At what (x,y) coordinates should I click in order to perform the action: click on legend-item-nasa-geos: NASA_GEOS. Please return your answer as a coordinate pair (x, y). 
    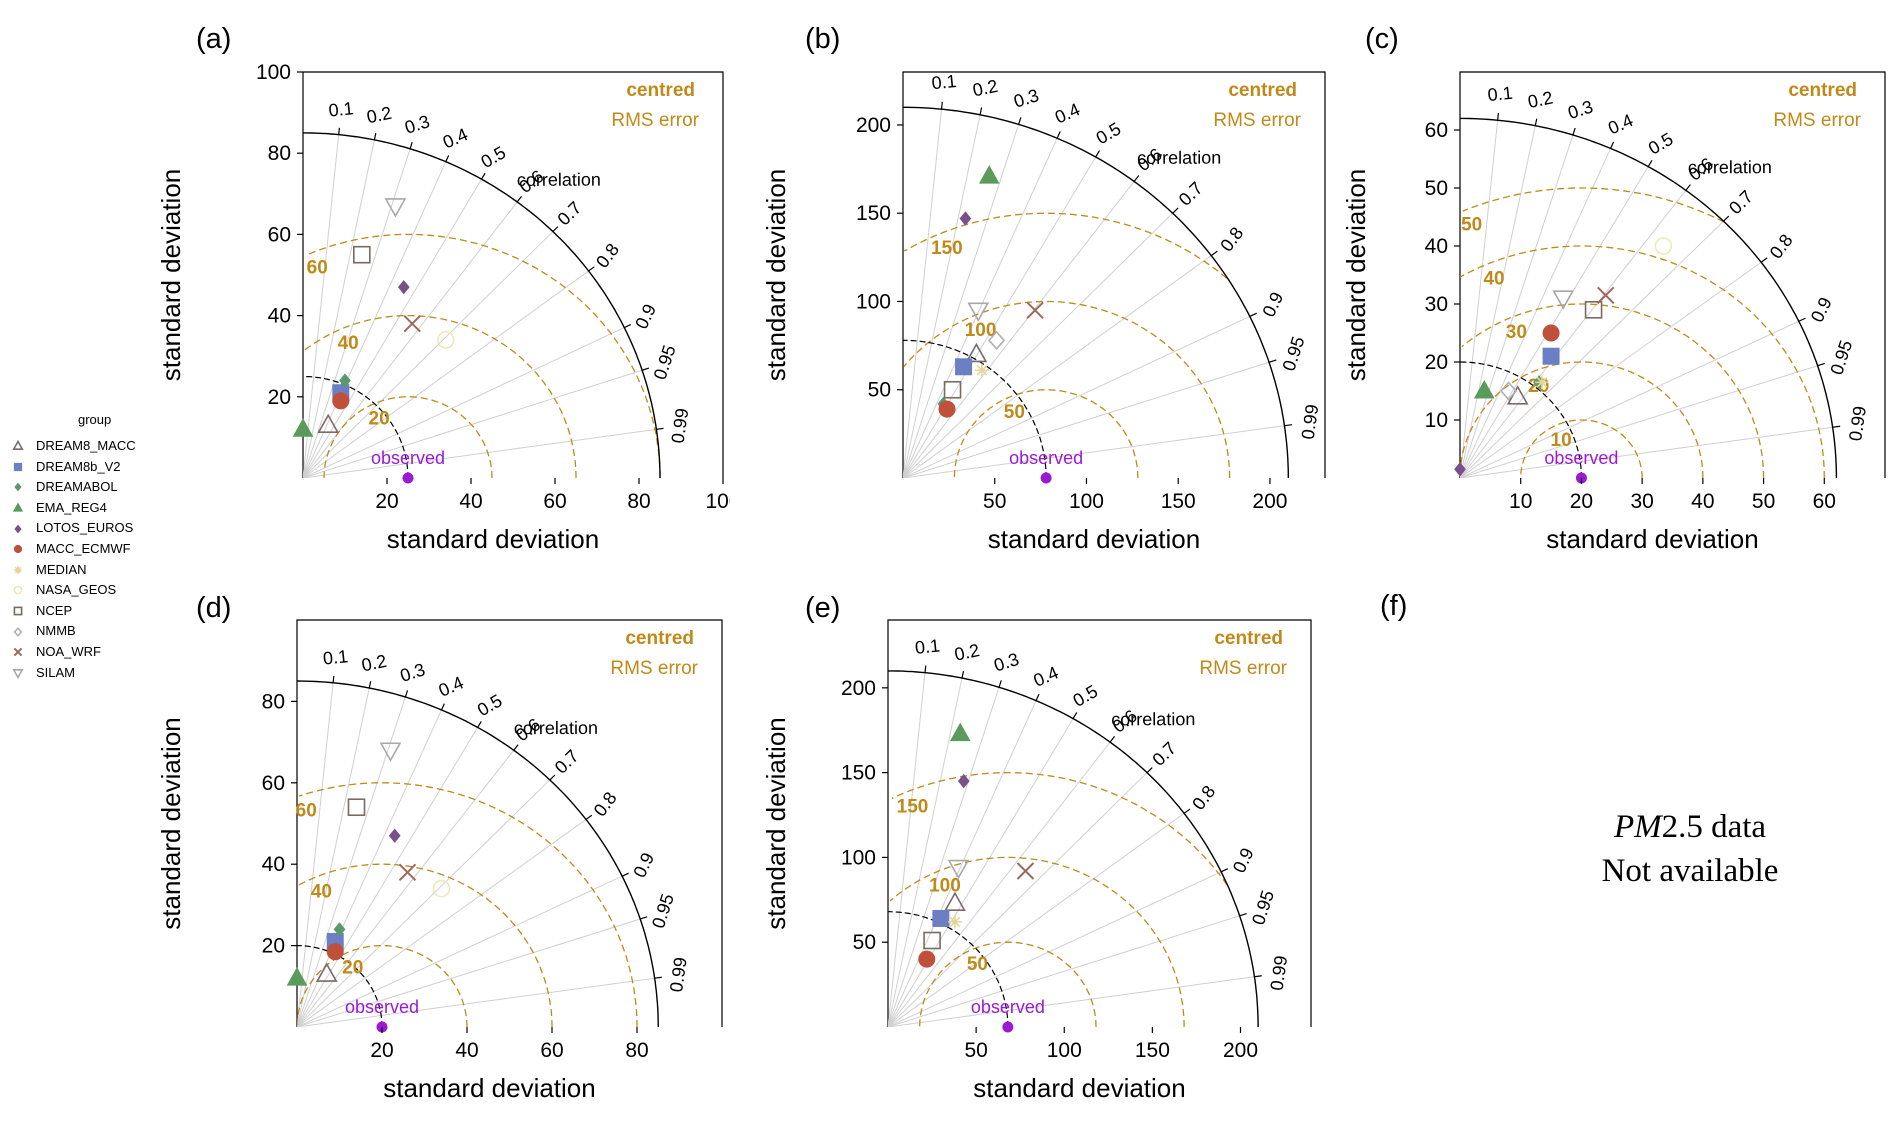
    Looking at the image, I should click on (93, 590).